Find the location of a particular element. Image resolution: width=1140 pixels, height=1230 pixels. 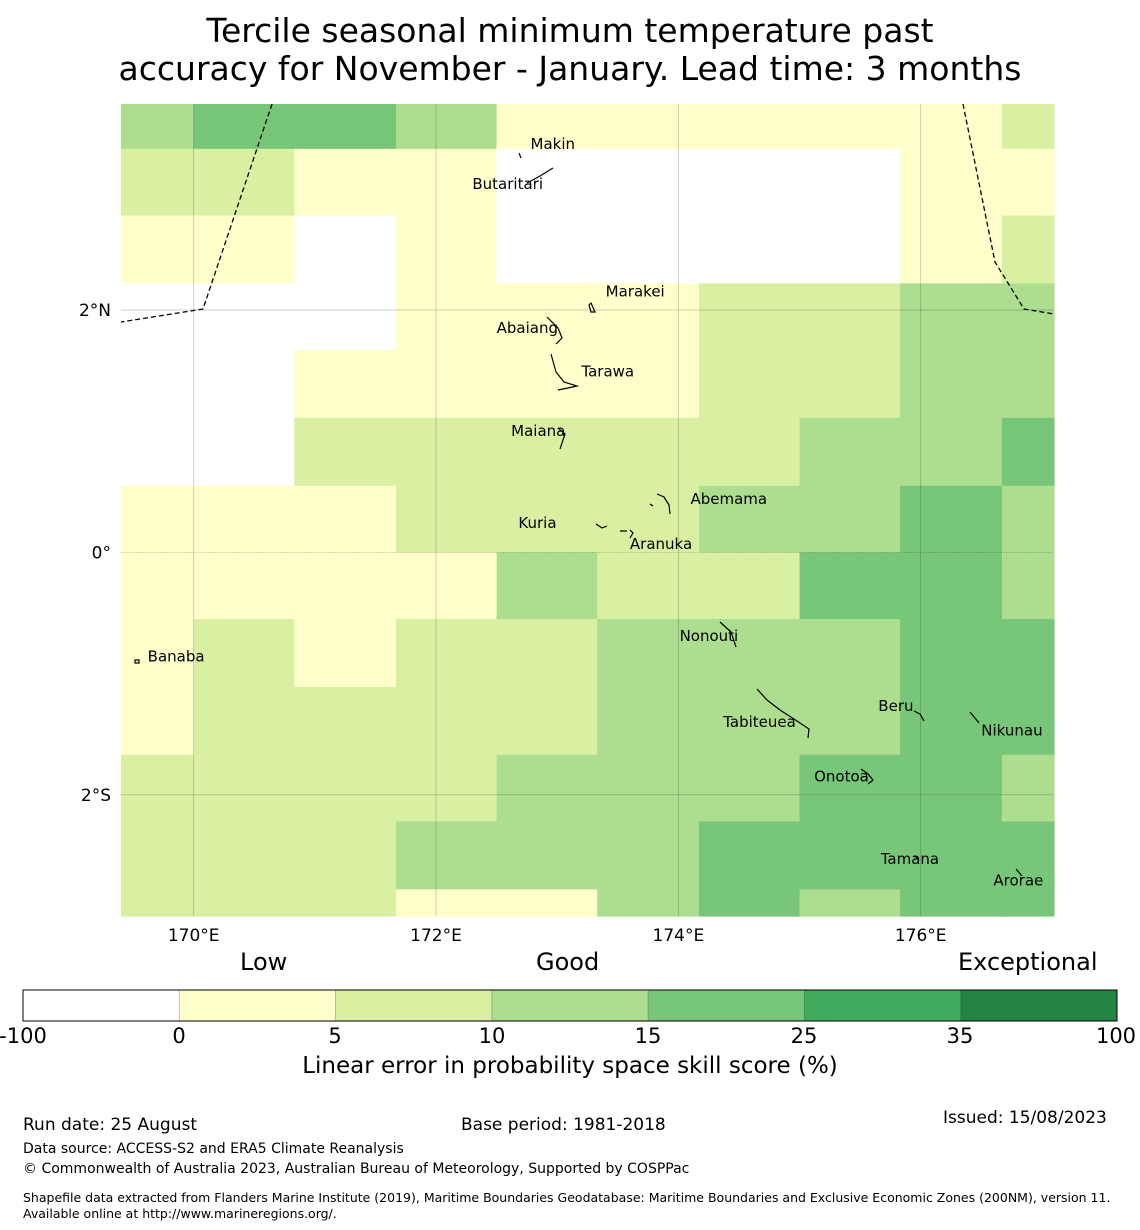

colorbar-tick-label: 10 is located at coordinates (492, 1036).